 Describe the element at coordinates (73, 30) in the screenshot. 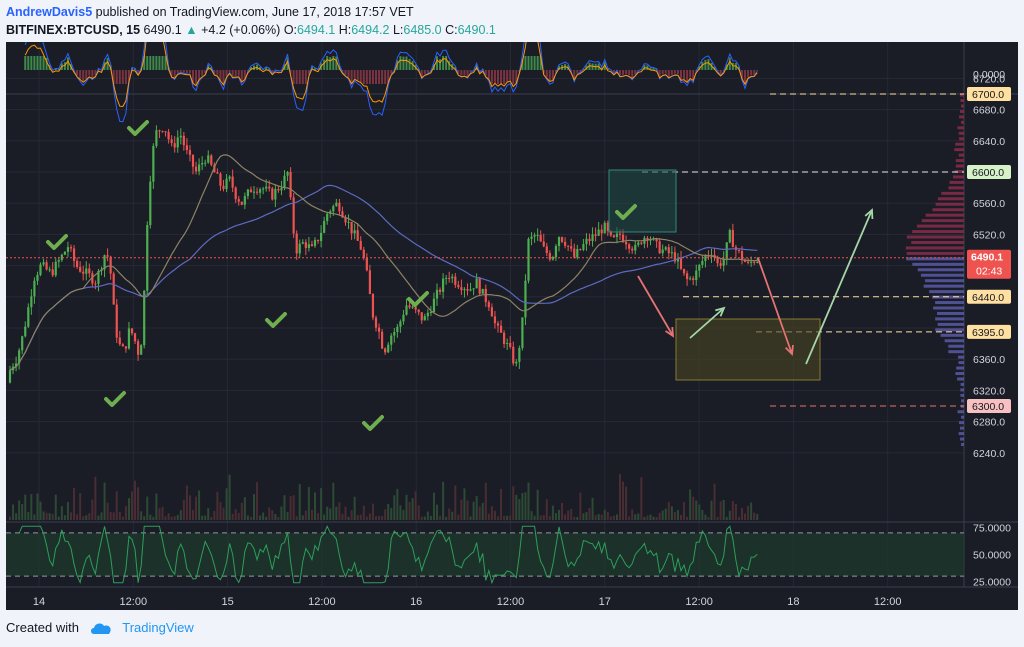

I see `symbol-label: BITFINEX:BTCUSD, 15` at that location.